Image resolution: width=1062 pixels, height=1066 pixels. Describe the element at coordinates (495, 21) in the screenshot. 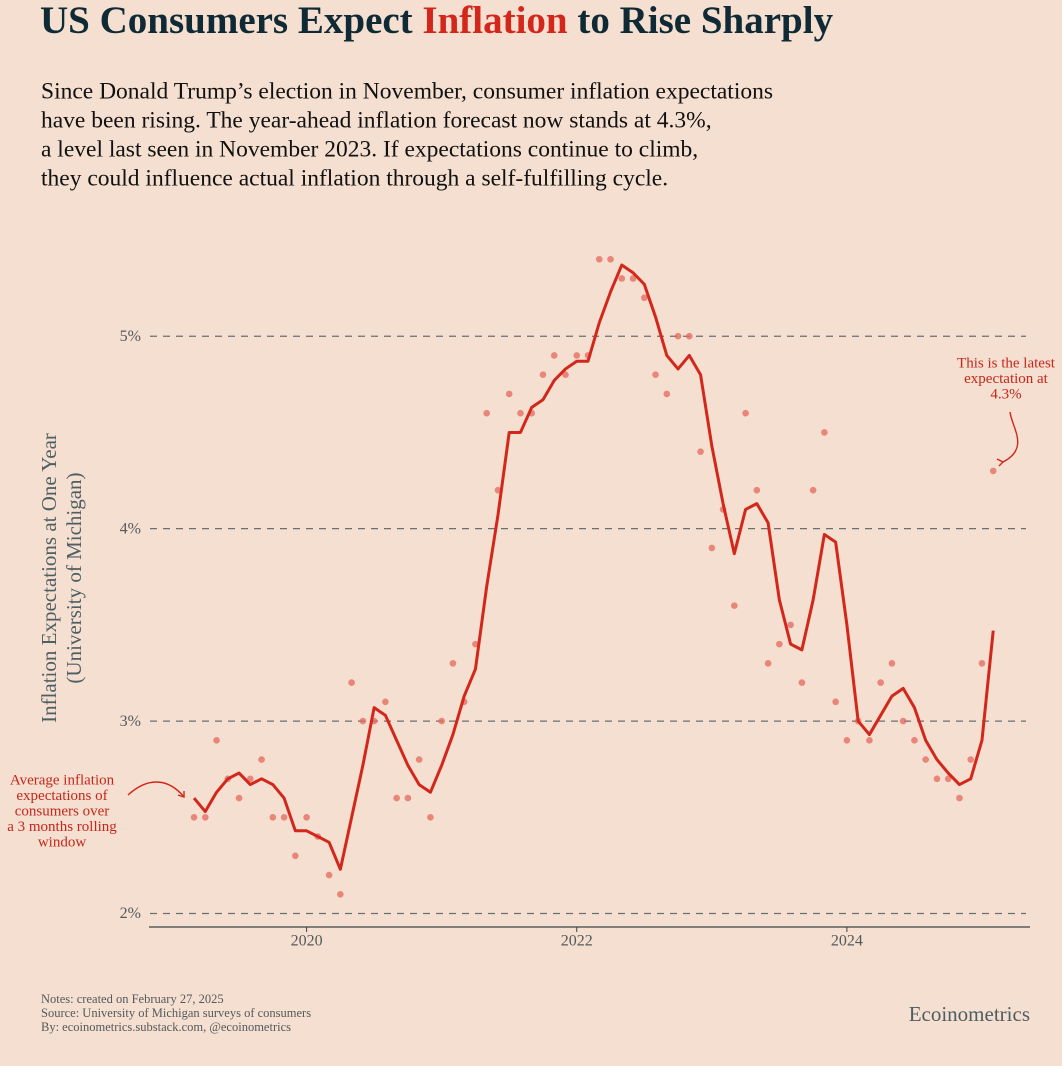

I see `title-highlight: Inflation` at that location.